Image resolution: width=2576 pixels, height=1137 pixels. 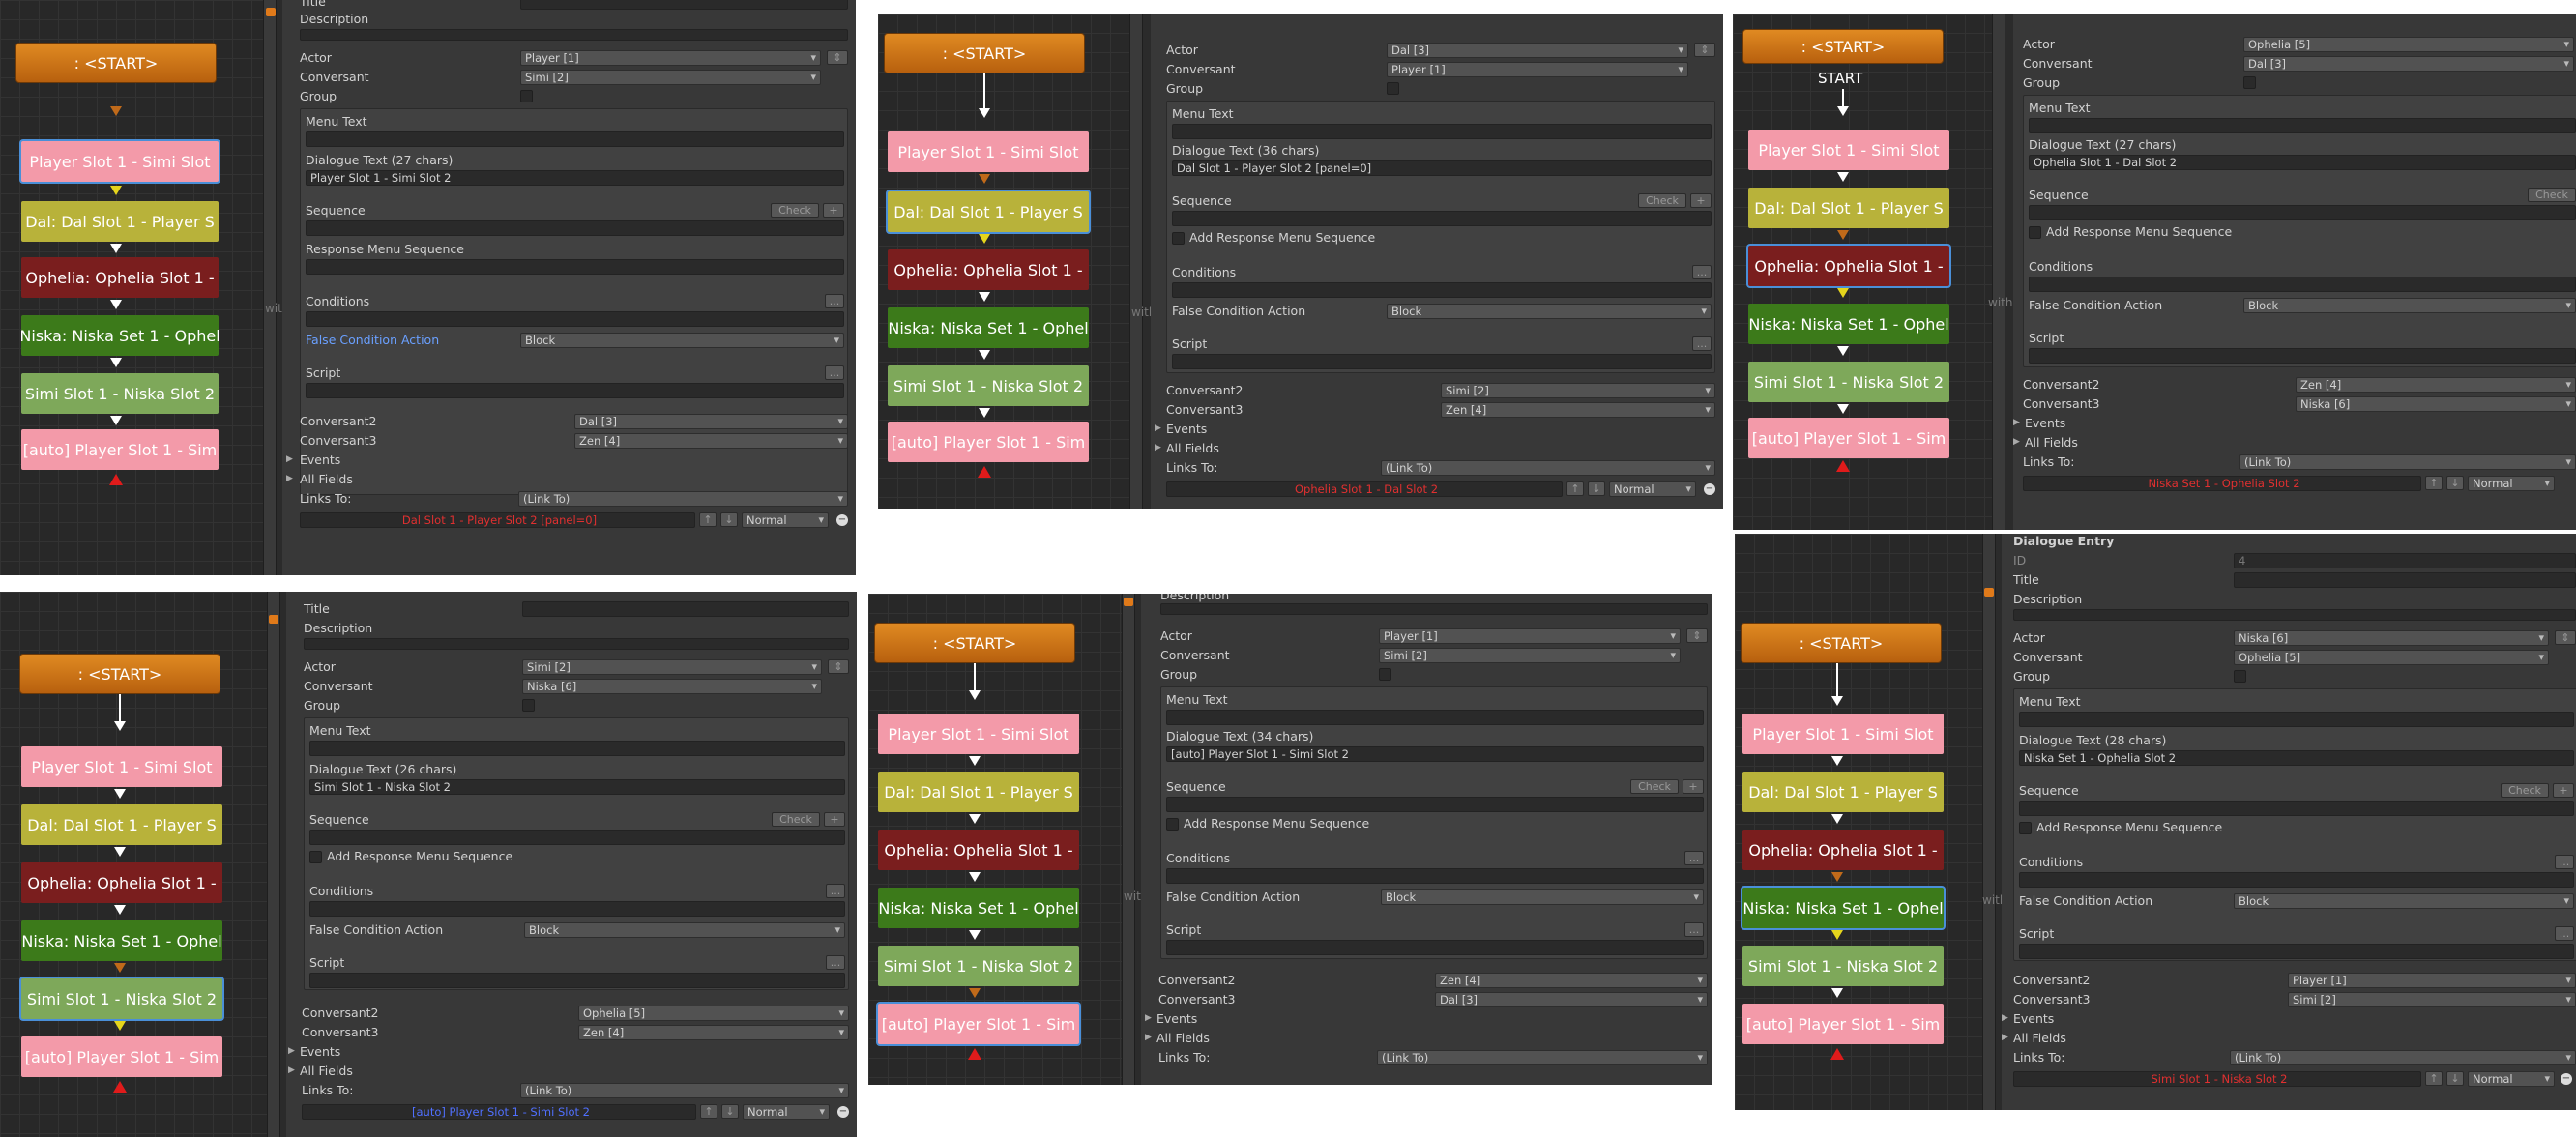 What do you see at coordinates (672, 686) in the screenshot?
I see `conversant-dropdown: Niska [6]` at bounding box center [672, 686].